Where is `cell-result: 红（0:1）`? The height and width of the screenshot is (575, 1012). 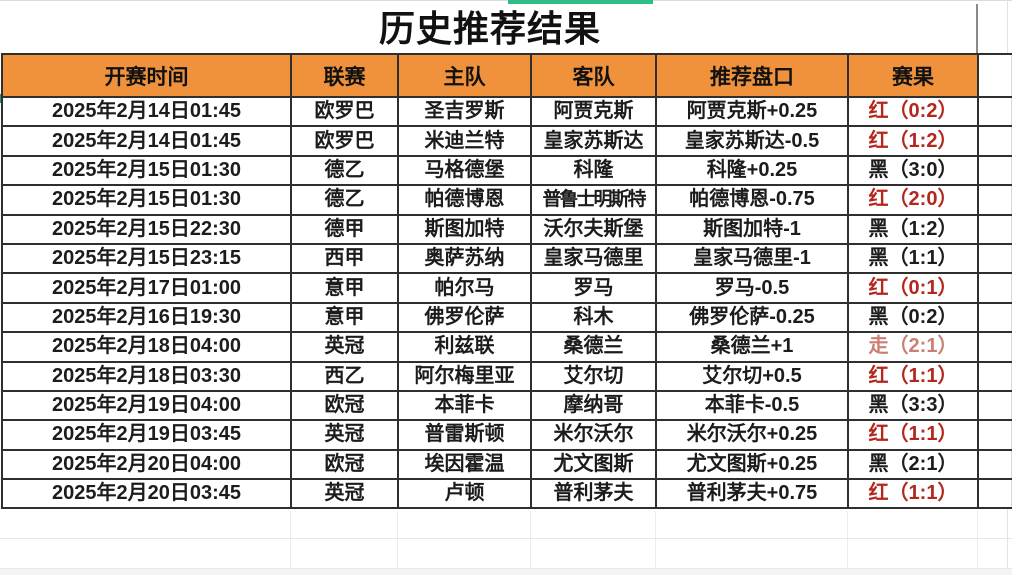 cell-result: 红（0:1） is located at coordinates (913, 288).